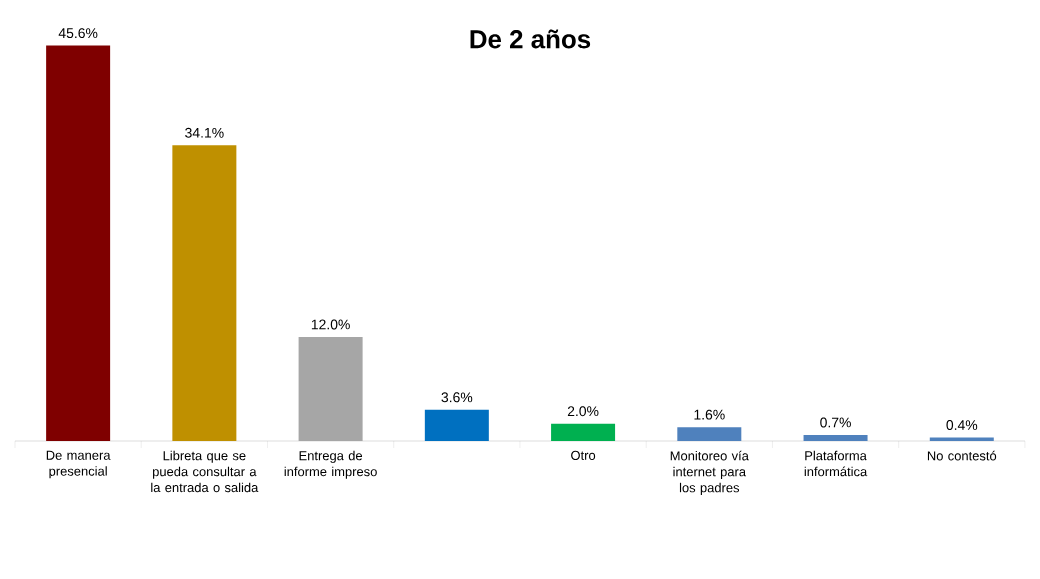  What do you see at coordinates (205, 471) in the screenshot?
I see `x-tick-label: Libreta que se pueda consultar a la entrada o salida` at bounding box center [205, 471].